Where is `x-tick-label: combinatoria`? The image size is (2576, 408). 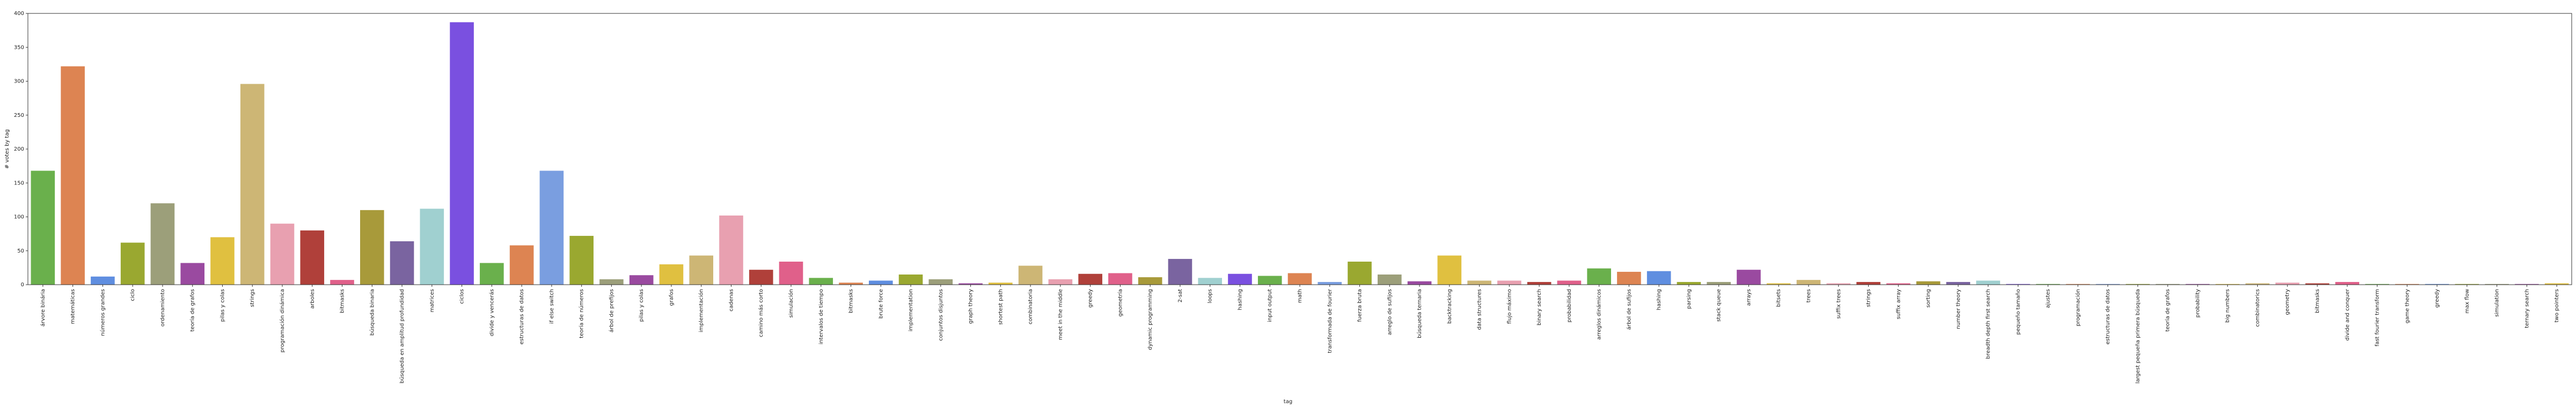
x-tick-label: combinatoria is located at coordinates (1031, 306).